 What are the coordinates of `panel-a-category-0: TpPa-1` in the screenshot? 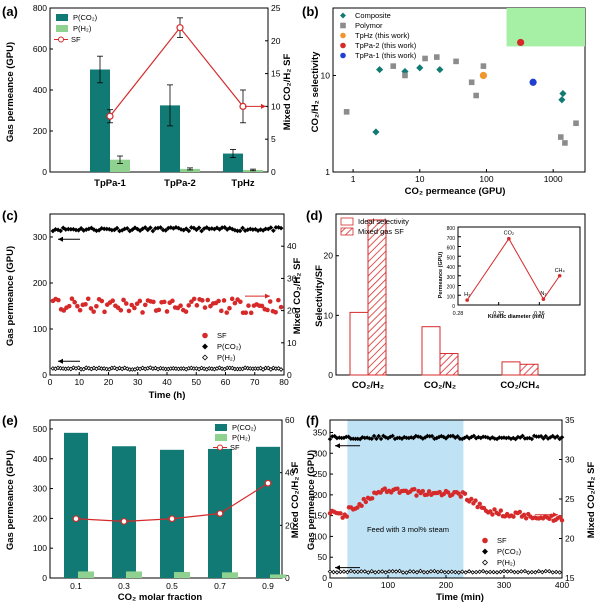 It's located at (110, 183).